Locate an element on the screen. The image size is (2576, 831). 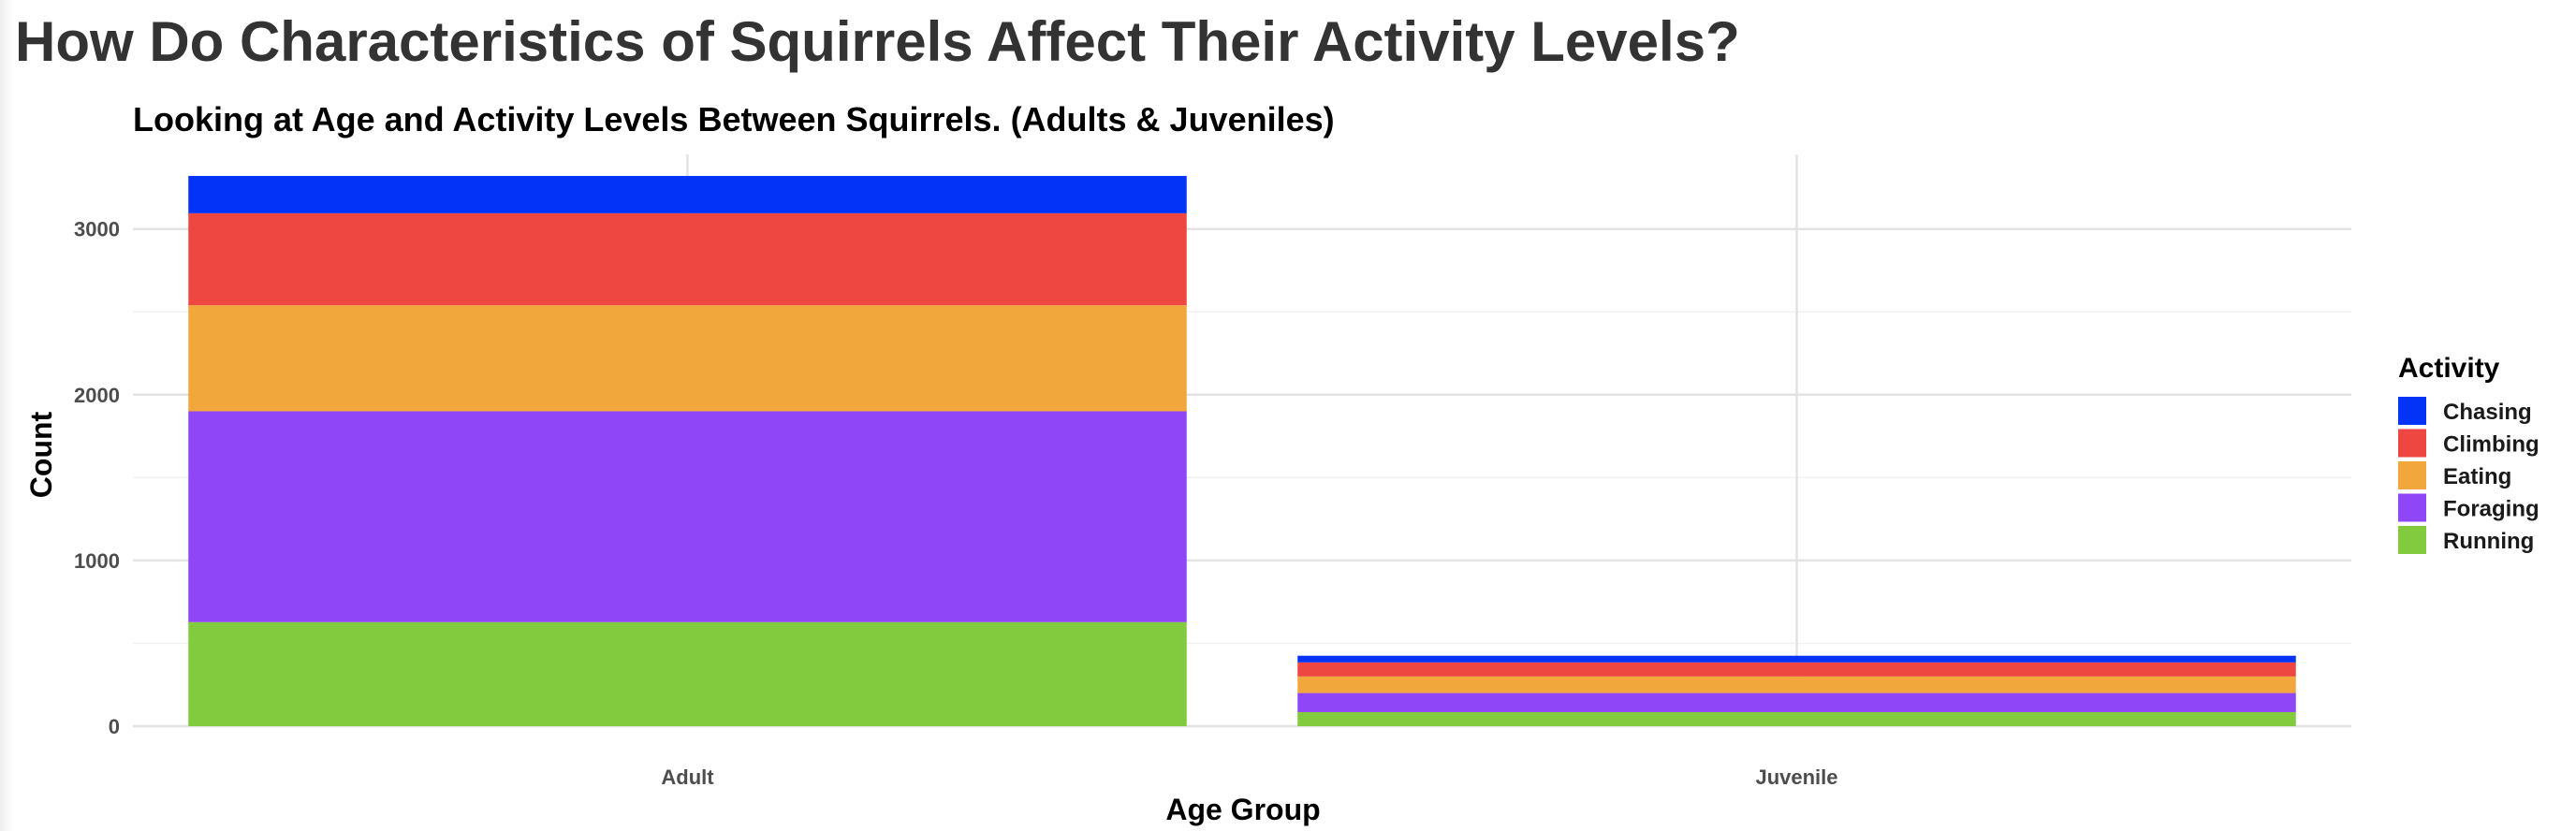
legend-swatch-climbing is located at coordinates (2412, 444).